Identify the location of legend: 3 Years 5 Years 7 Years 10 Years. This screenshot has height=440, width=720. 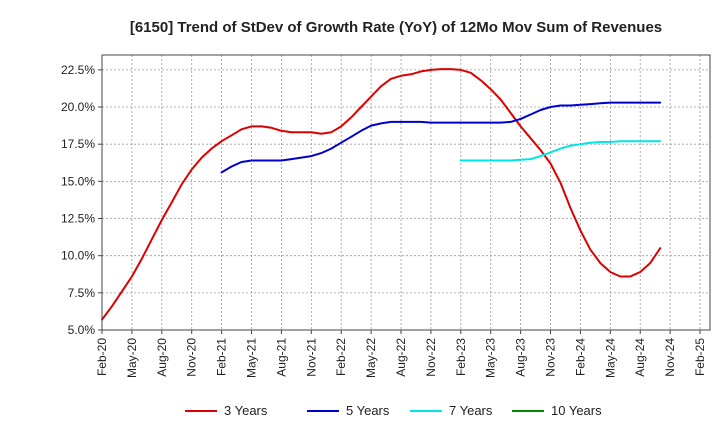
(393, 410).